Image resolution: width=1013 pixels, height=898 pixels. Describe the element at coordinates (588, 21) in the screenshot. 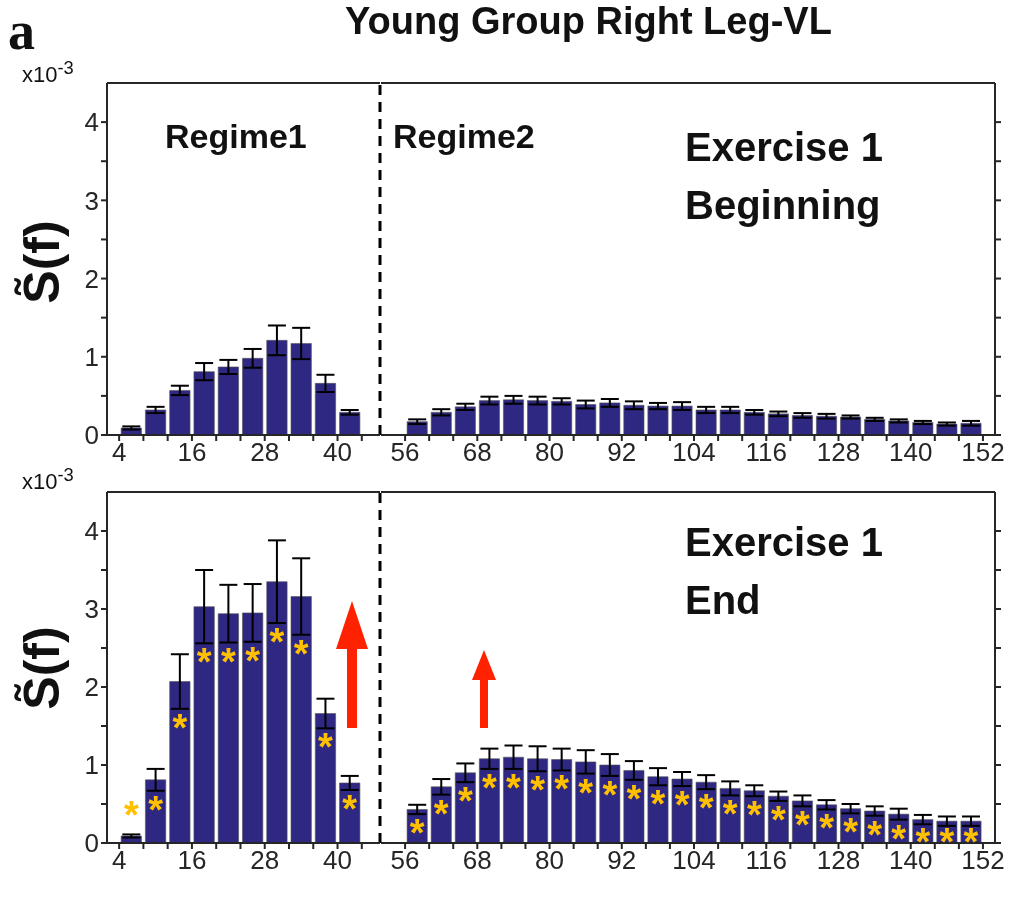

I see `chart-title: Young Group Right Leg-VL` at that location.